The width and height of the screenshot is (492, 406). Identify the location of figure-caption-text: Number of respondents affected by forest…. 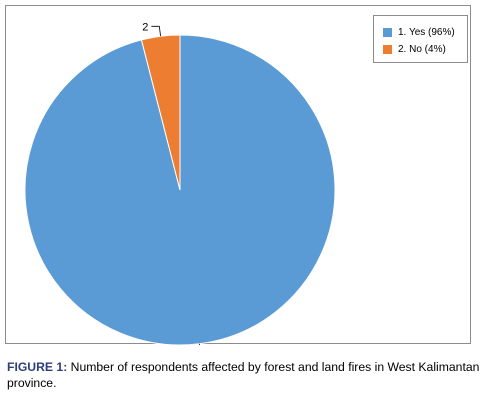
(243, 375).